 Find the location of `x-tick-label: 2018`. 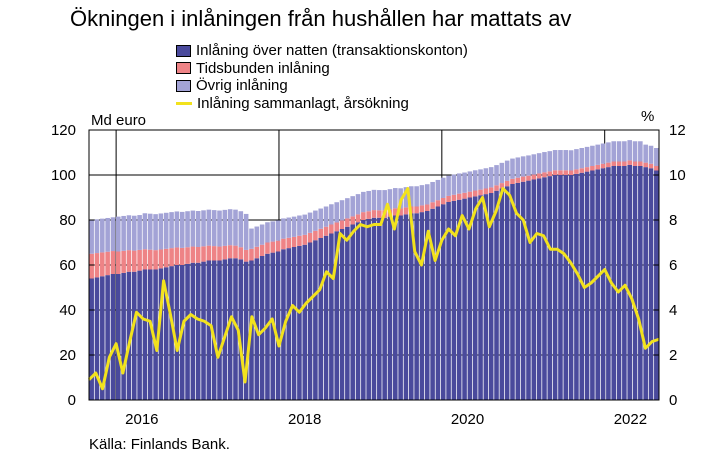

x-tick-label: 2018 is located at coordinates (304, 419).